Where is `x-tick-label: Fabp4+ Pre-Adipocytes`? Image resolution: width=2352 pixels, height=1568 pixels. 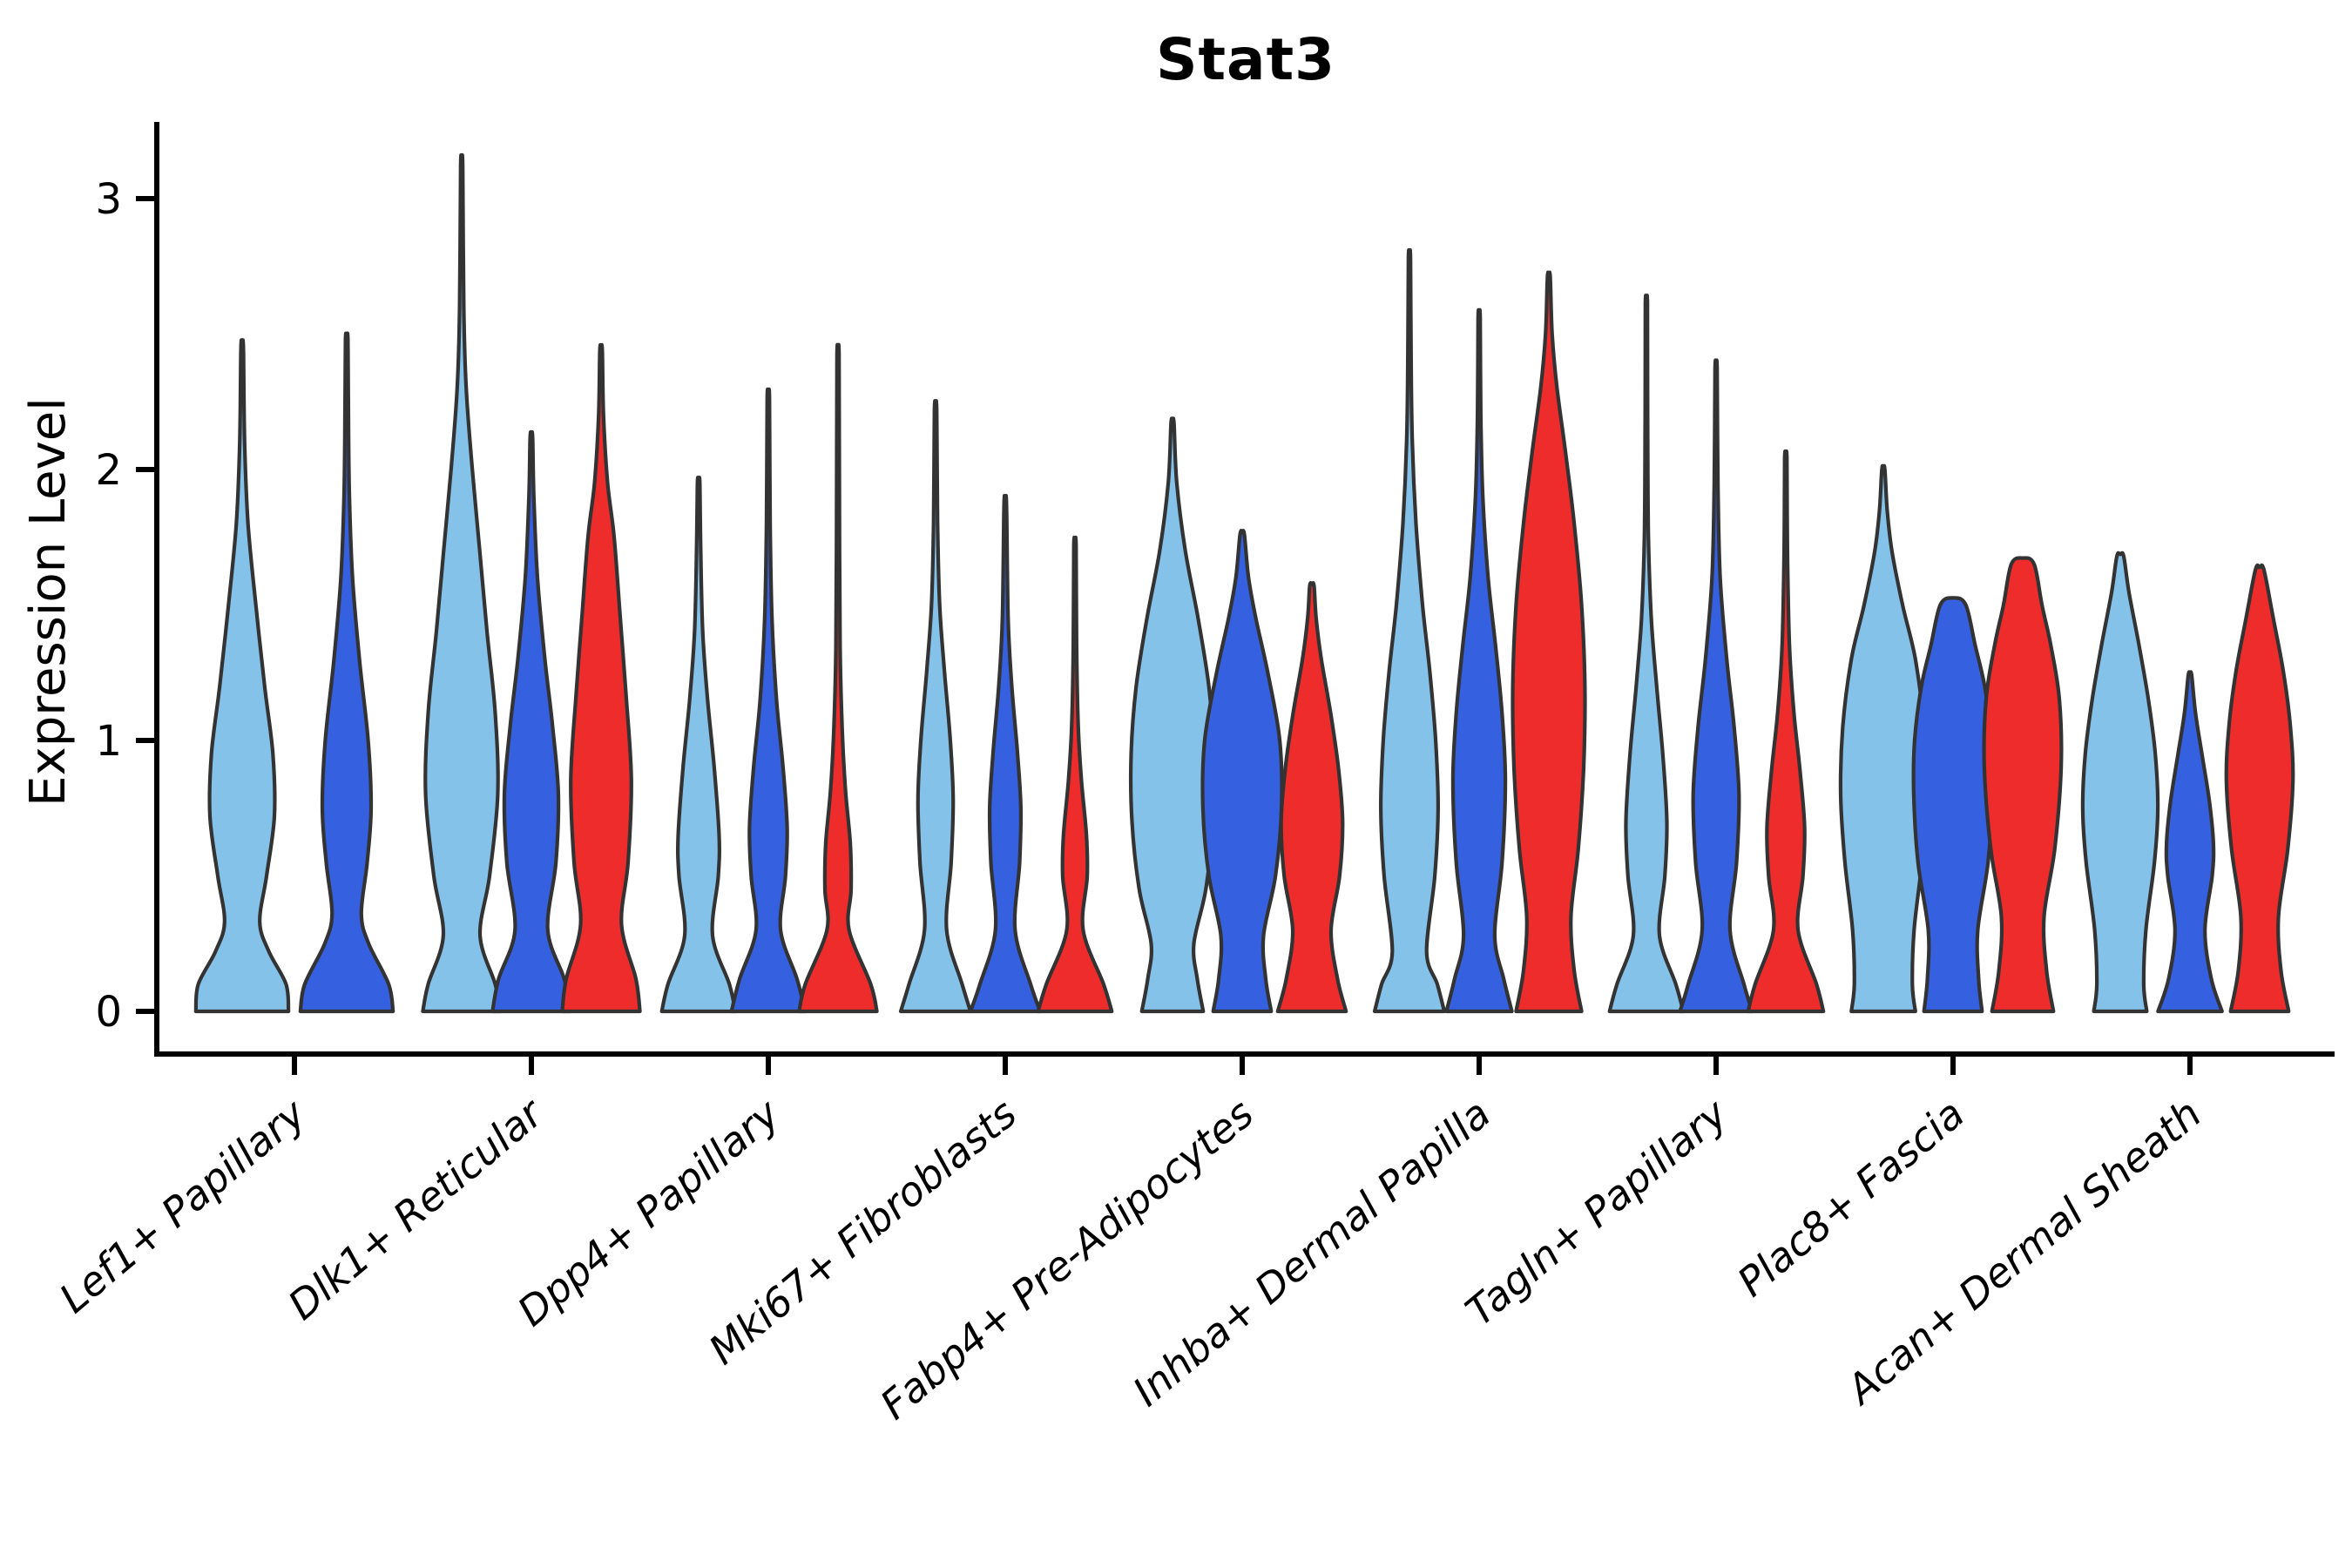
x-tick-label: Fabp4+ Pre-Adipocytes is located at coordinates (1066, 1260).